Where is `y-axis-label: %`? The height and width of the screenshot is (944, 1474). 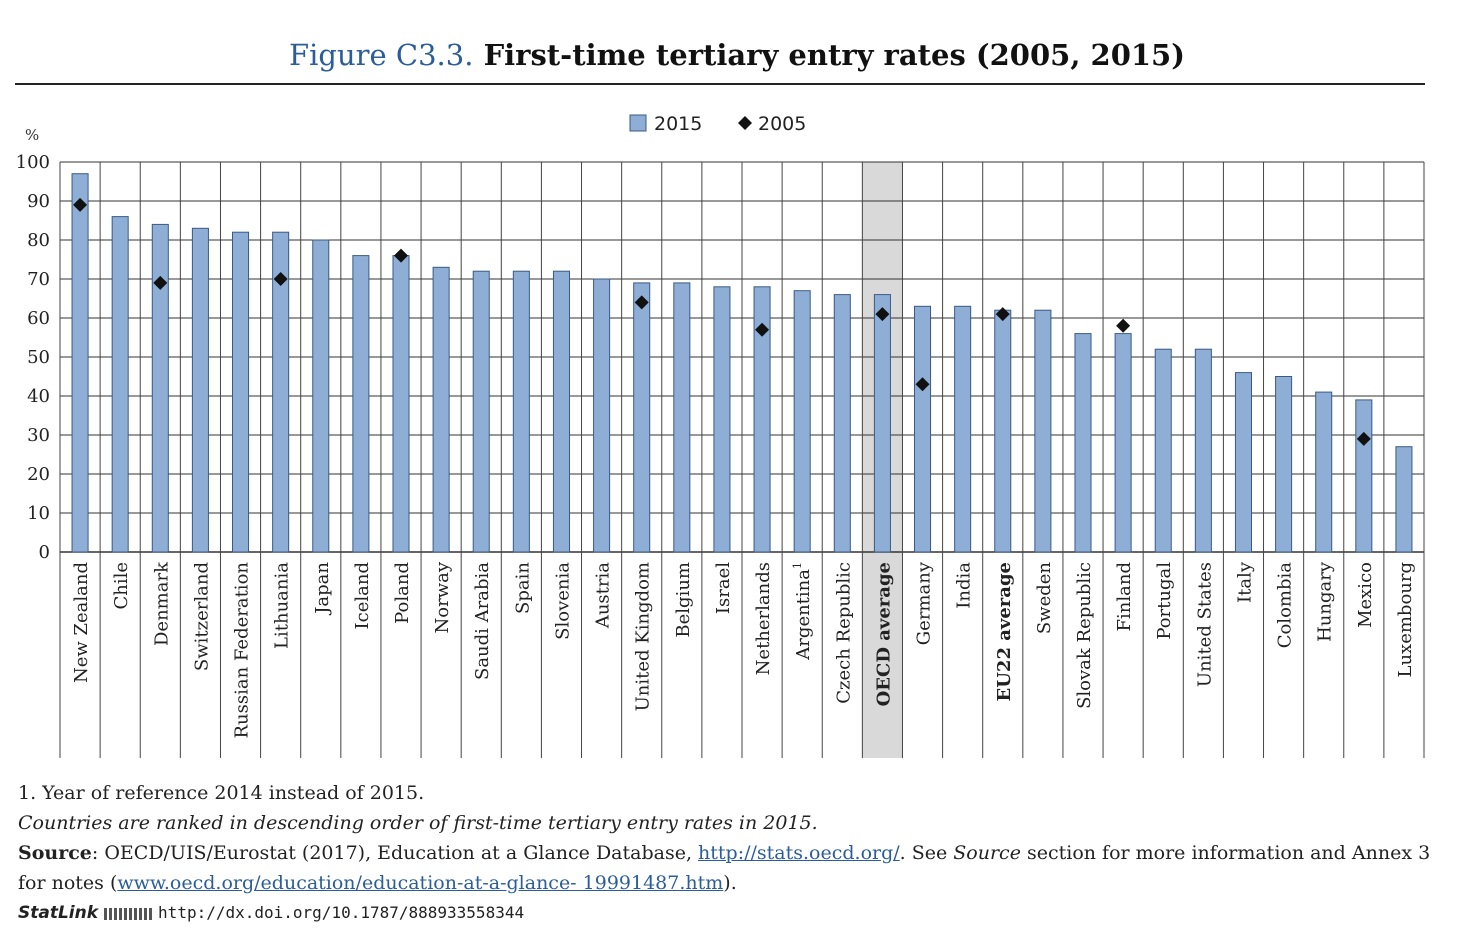
y-axis-label: % is located at coordinates (32, 135).